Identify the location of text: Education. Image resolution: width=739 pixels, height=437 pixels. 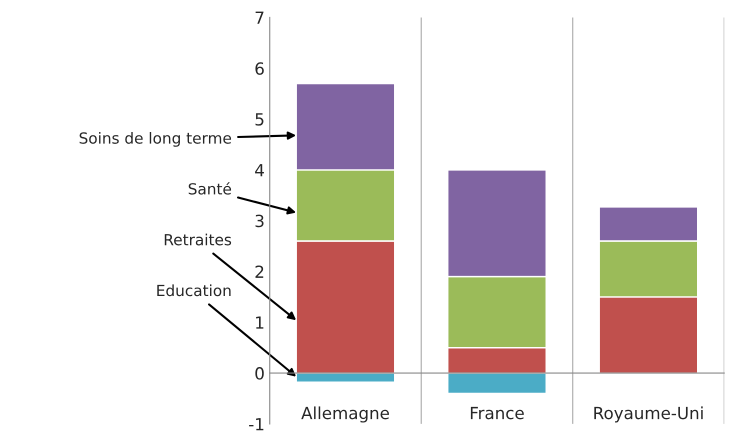
(194, 290).